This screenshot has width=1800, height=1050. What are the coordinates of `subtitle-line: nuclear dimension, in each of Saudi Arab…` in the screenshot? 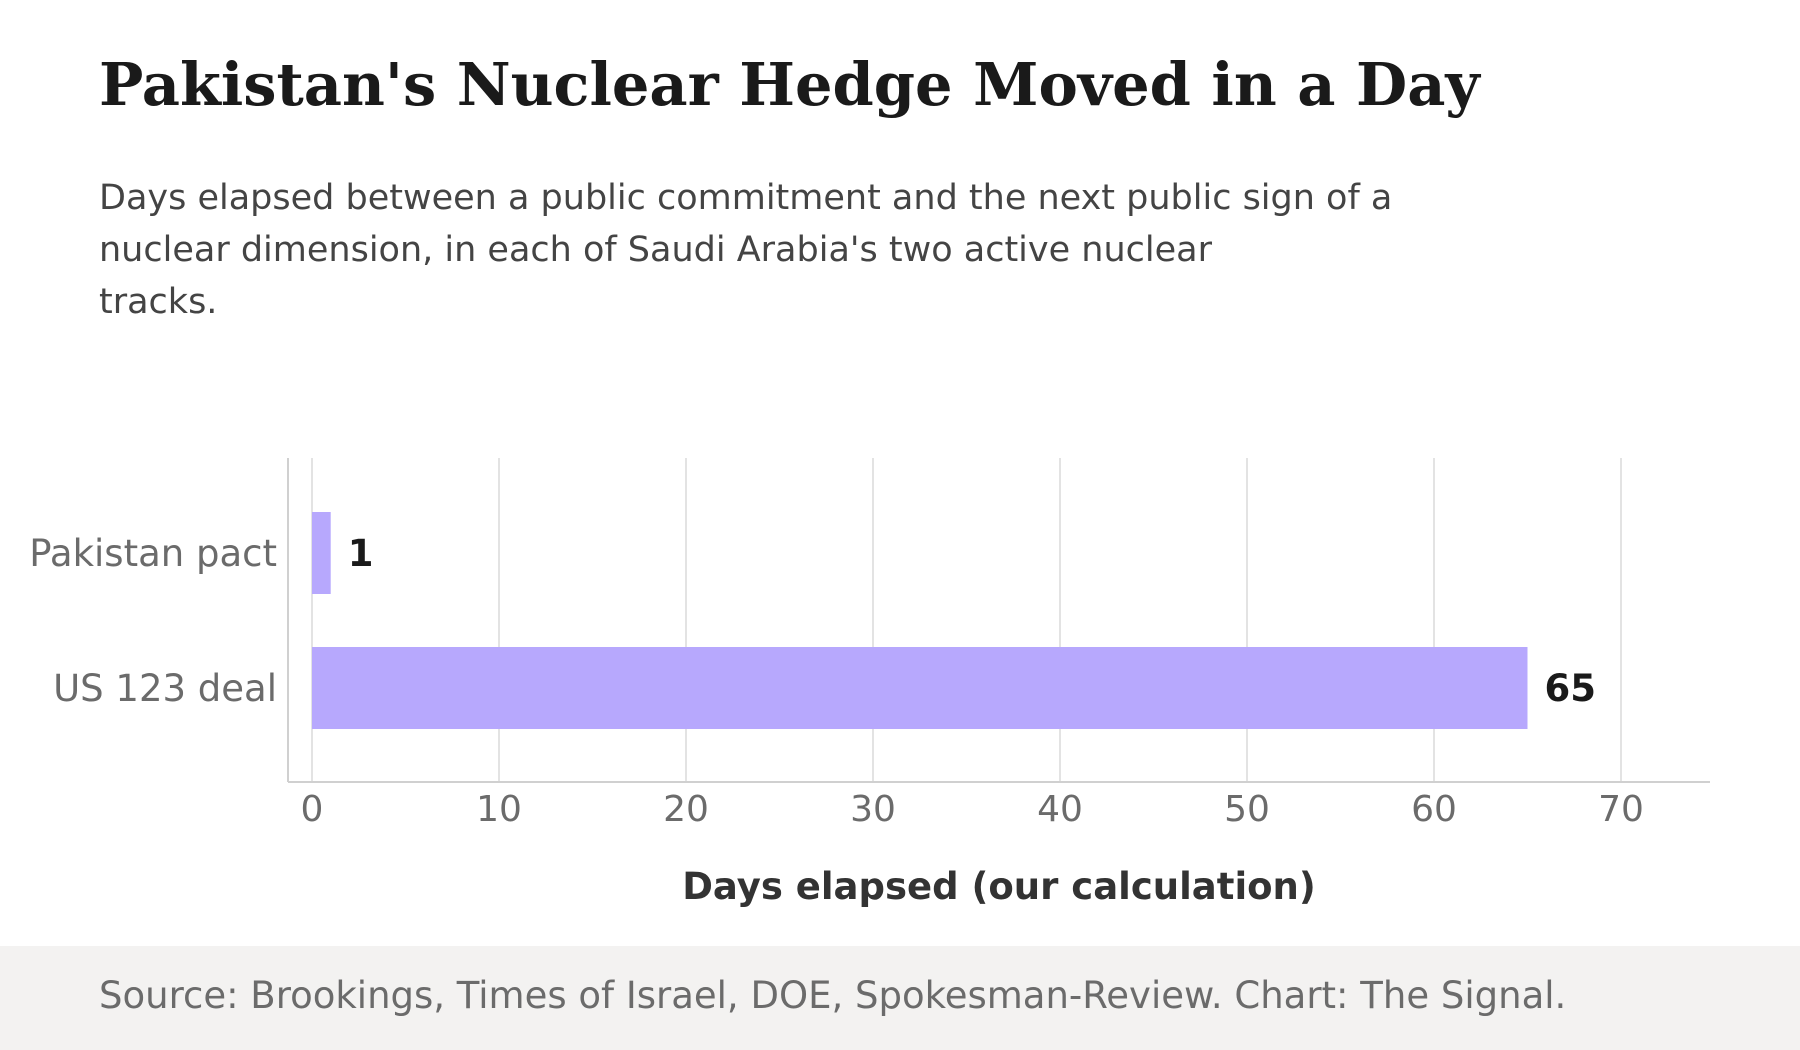 It's located at (655, 250).